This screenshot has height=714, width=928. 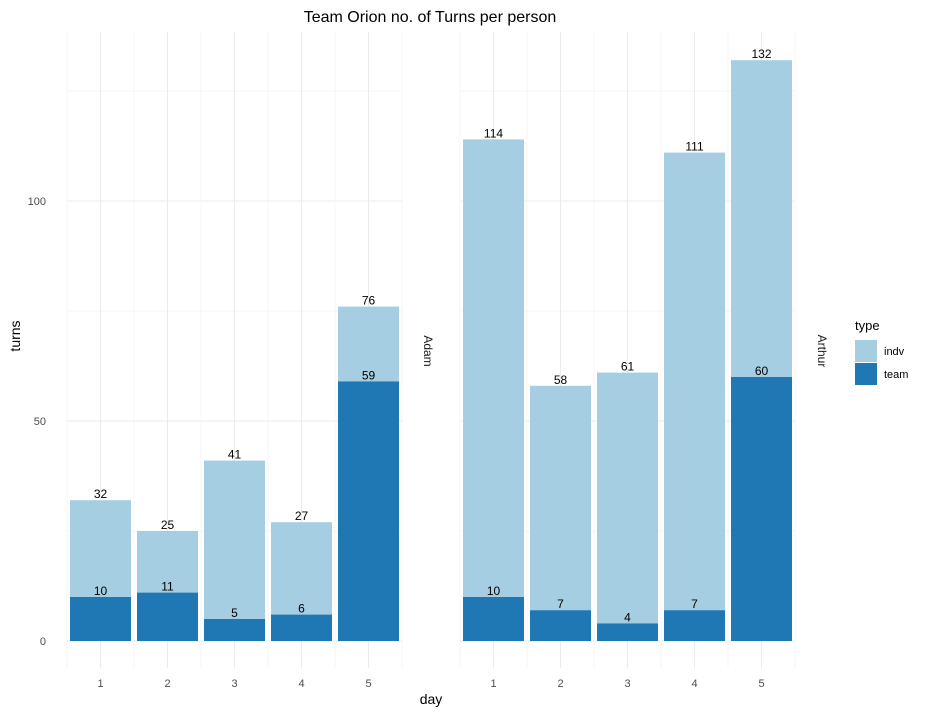 I want to click on data-label-team: 60, so click(x=762, y=371).